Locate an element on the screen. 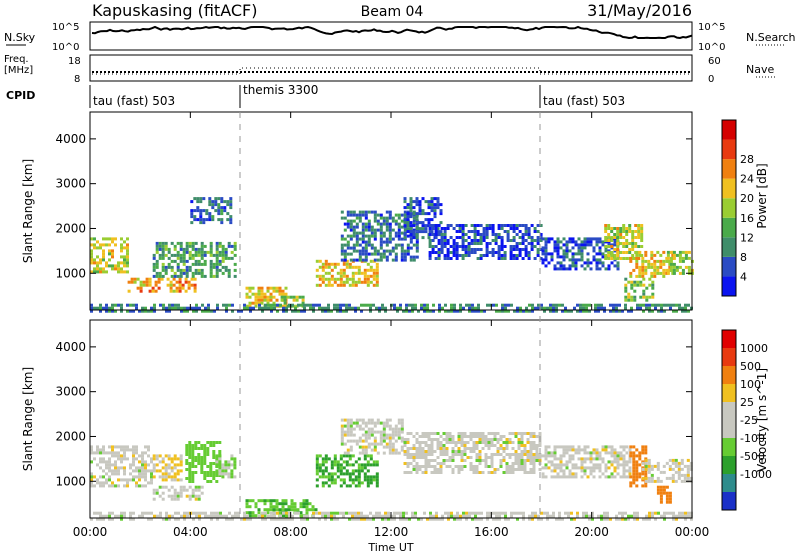  colorbar-swatch is located at coordinates (729, 286).